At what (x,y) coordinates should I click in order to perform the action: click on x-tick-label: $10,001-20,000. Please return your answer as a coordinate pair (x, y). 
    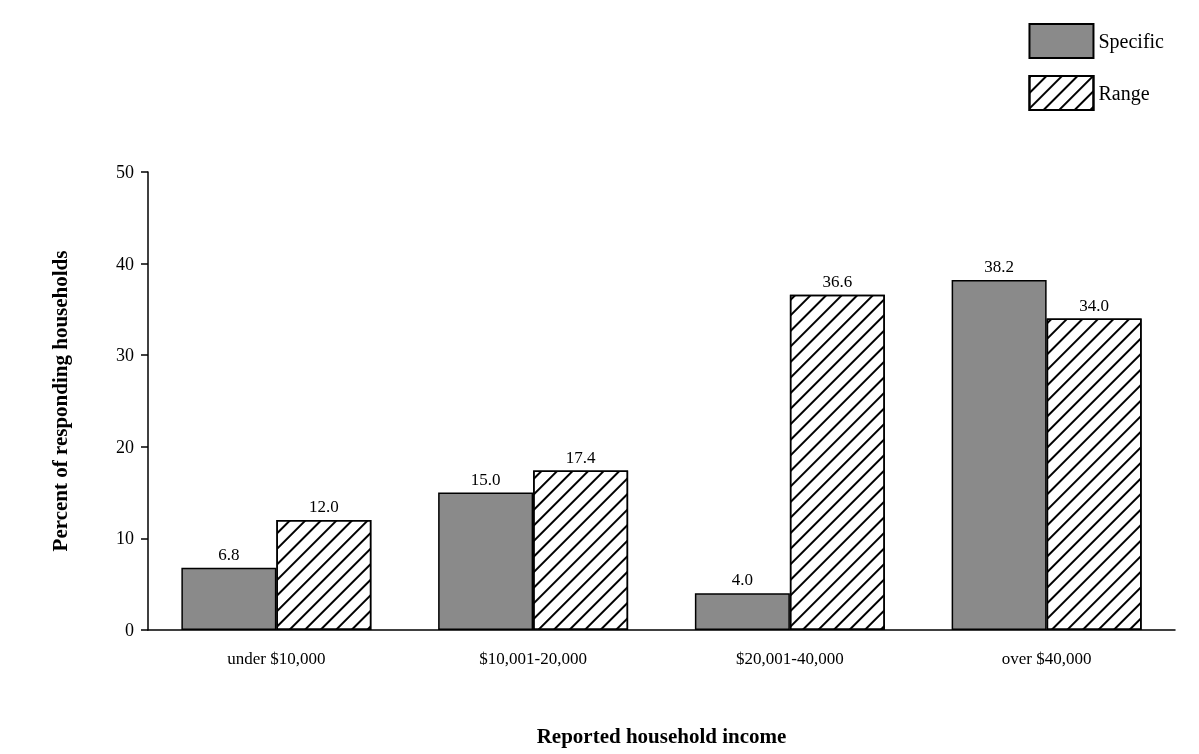
    Looking at the image, I should click on (533, 658).